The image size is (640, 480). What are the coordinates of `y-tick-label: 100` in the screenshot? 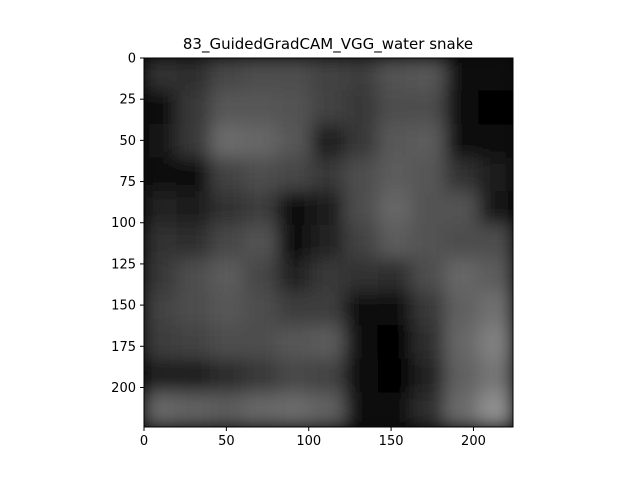 It's located at (123, 223).